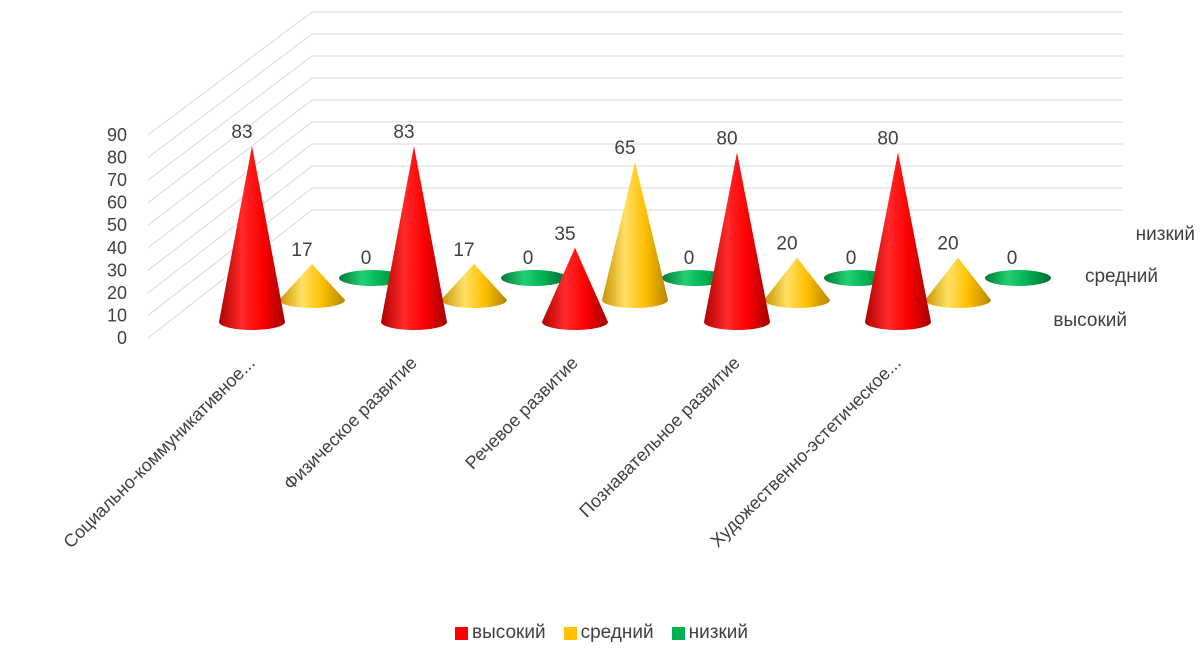 The width and height of the screenshot is (1203, 653). What do you see at coordinates (570, 633) in the screenshot?
I see `legend-swatch-medium` at bounding box center [570, 633].